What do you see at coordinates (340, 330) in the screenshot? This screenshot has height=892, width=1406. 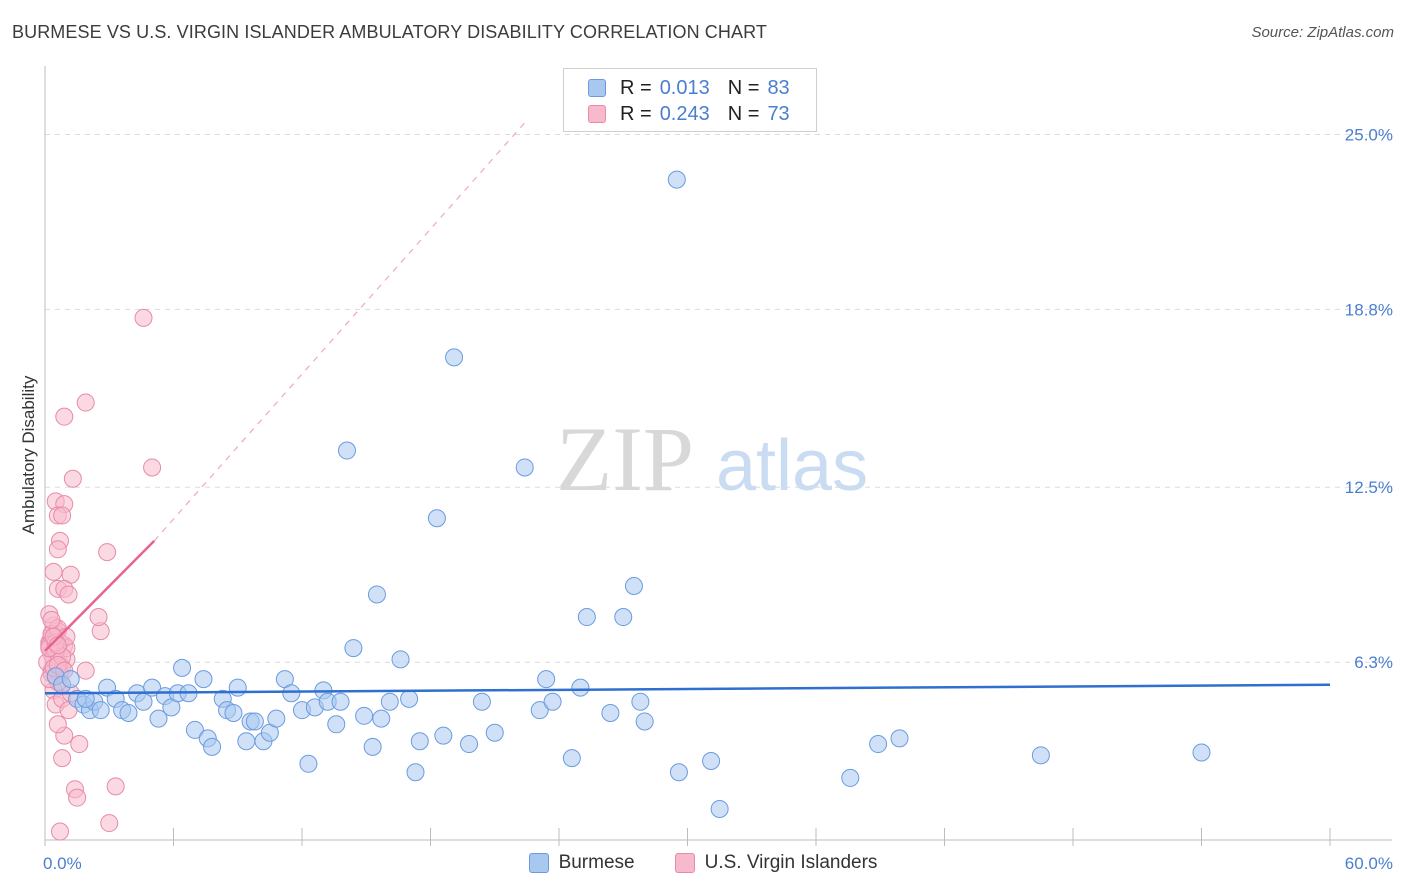 I see `trend-extension-virgin-islanders` at bounding box center [340, 330].